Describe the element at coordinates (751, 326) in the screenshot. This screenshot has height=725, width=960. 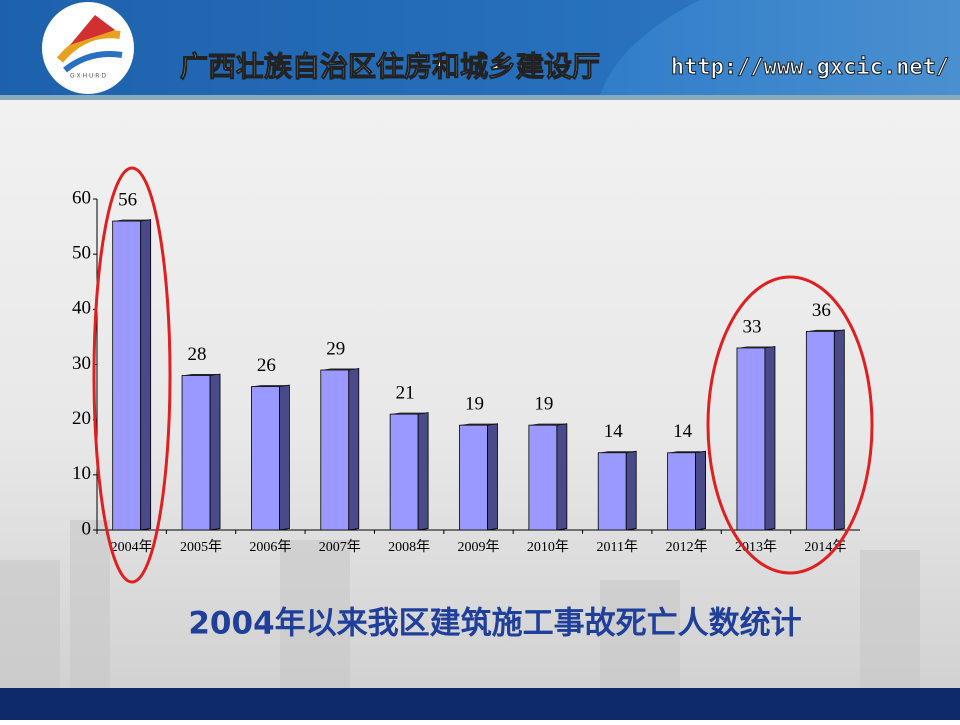
I see `value-label: 33` at that location.